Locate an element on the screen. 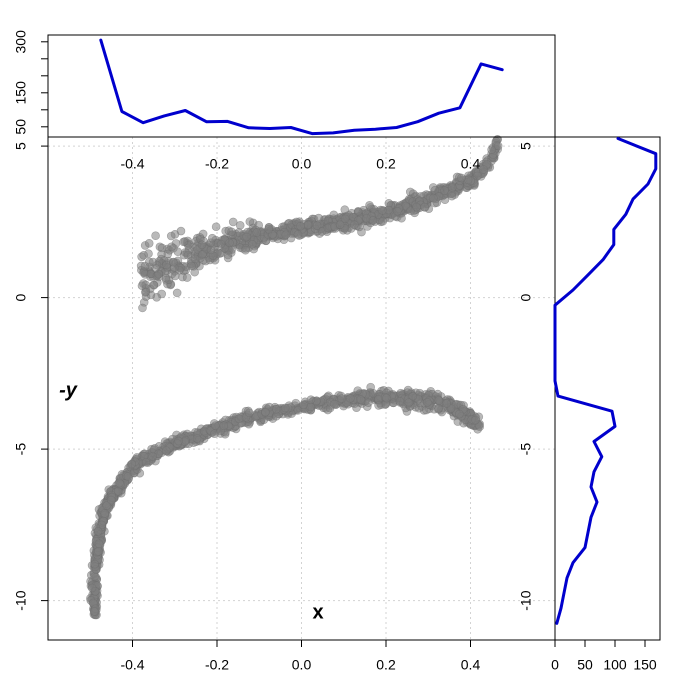  x-tick-label: 0.2 is located at coordinates (386, 665).